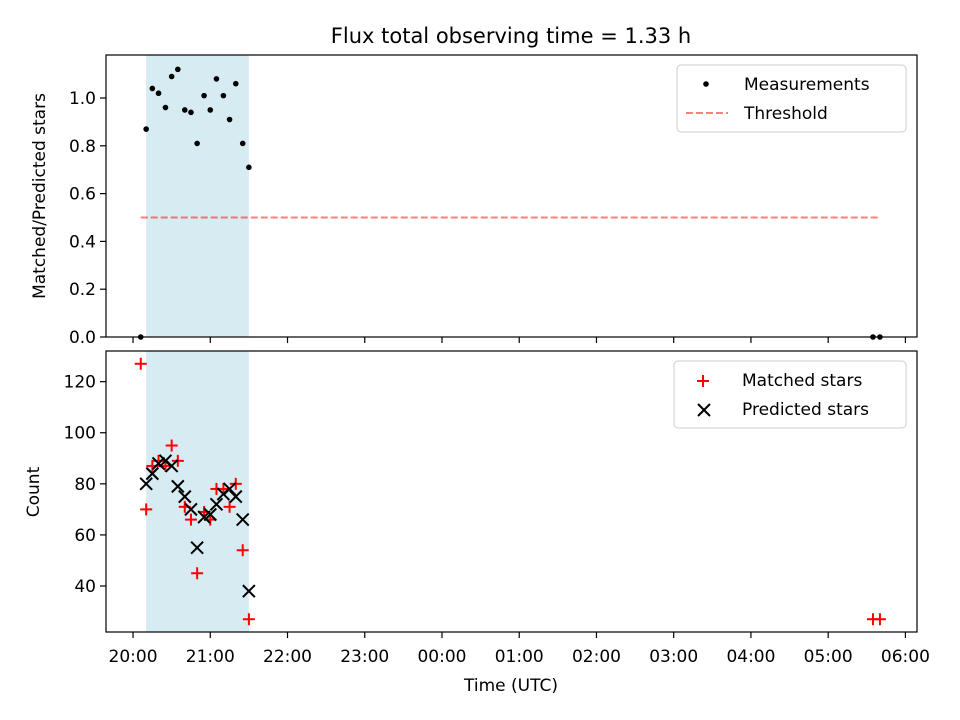 Image resolution: width=960 pixels, height=720 pixels. Describe the element at coordinates (905, 657) in the screenshot. I see `time-xtick-label: 06:00` at that location.